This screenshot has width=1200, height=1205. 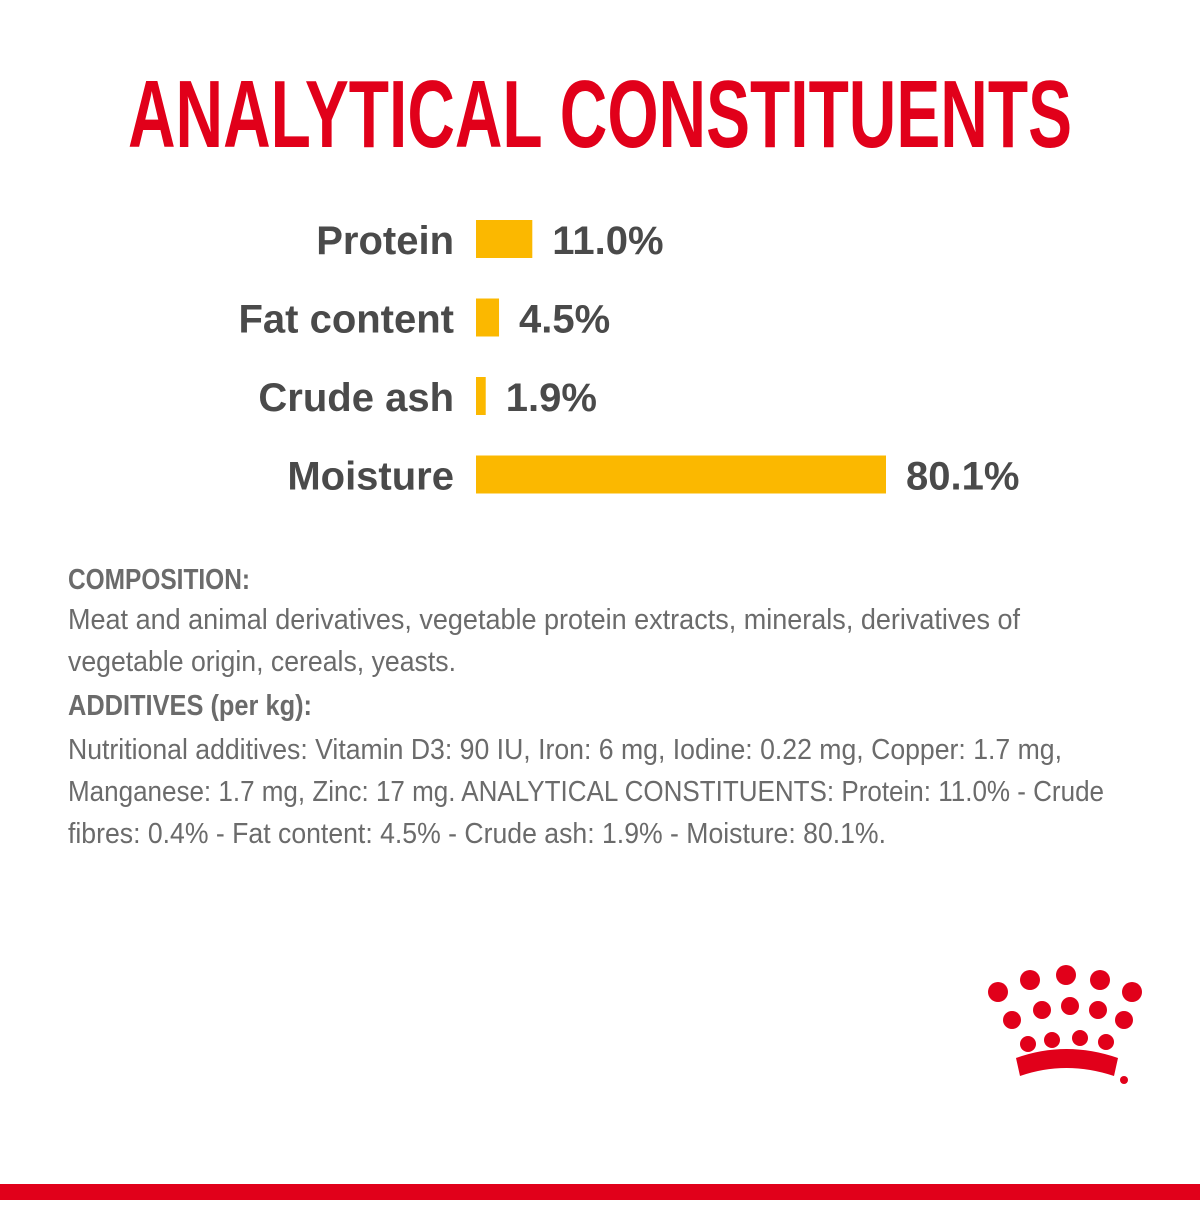 What do you see at coordinates (262, 662) in the screenshot?
I see `composition-text: vegetable origin, cereals, yeasts.` at bounding box center [262, 662].